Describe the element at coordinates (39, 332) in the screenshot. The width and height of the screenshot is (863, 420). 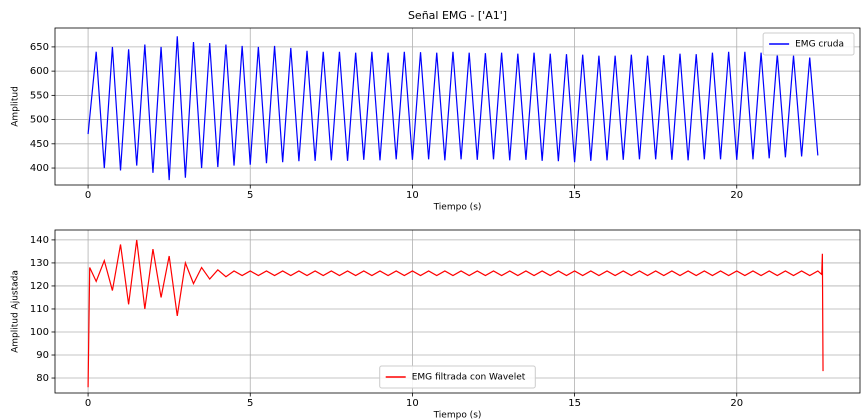
I see `y-tick-label: 100` at that location.